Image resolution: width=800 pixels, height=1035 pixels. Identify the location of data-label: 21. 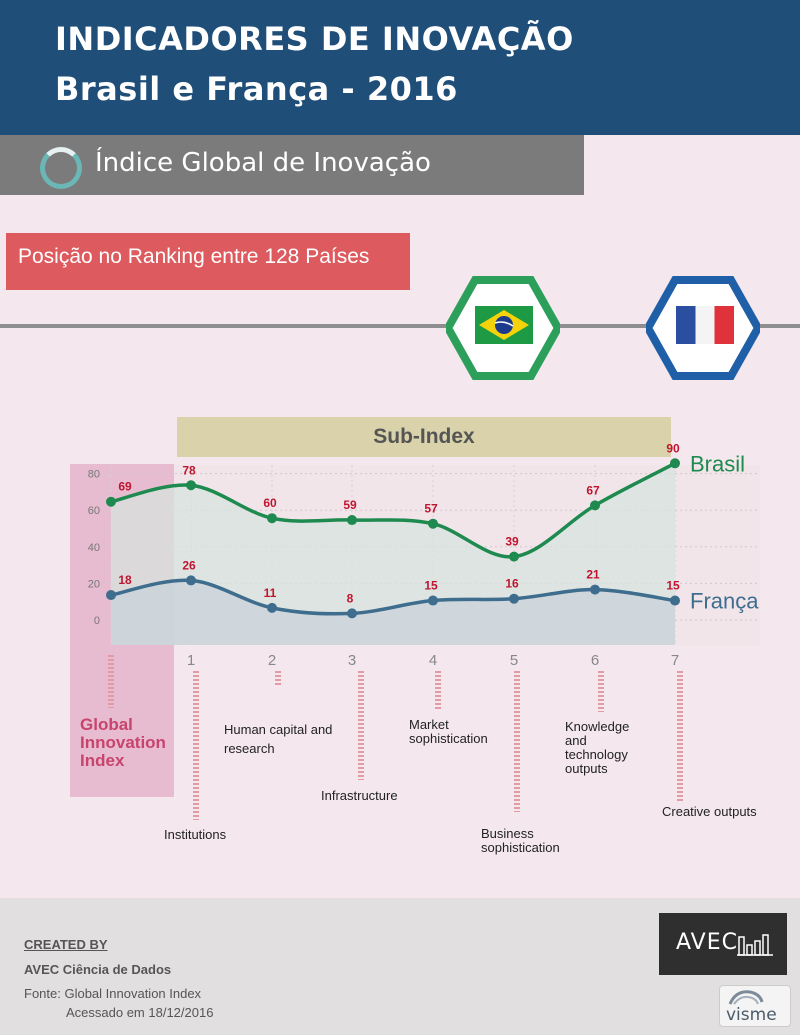
(593, 575).